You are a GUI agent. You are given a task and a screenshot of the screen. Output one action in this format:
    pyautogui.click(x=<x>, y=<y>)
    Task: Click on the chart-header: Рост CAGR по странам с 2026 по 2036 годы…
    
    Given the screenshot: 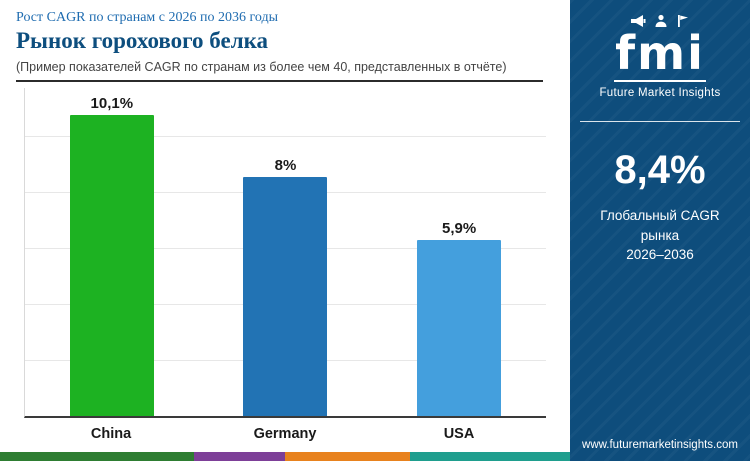 What is the action you would take?
    pyautogui.click(x=285, y=41)
    